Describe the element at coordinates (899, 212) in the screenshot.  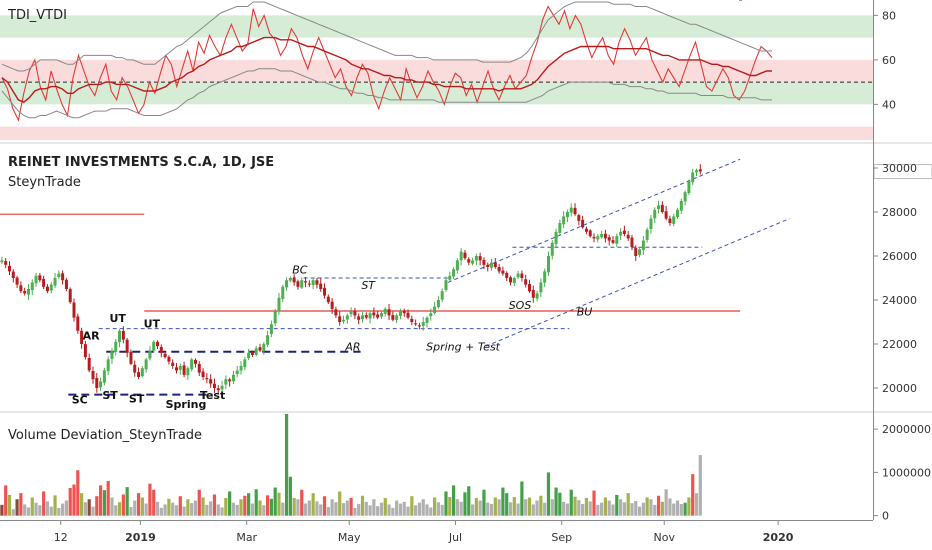
I see `y-tick-label: 28000` at that location.